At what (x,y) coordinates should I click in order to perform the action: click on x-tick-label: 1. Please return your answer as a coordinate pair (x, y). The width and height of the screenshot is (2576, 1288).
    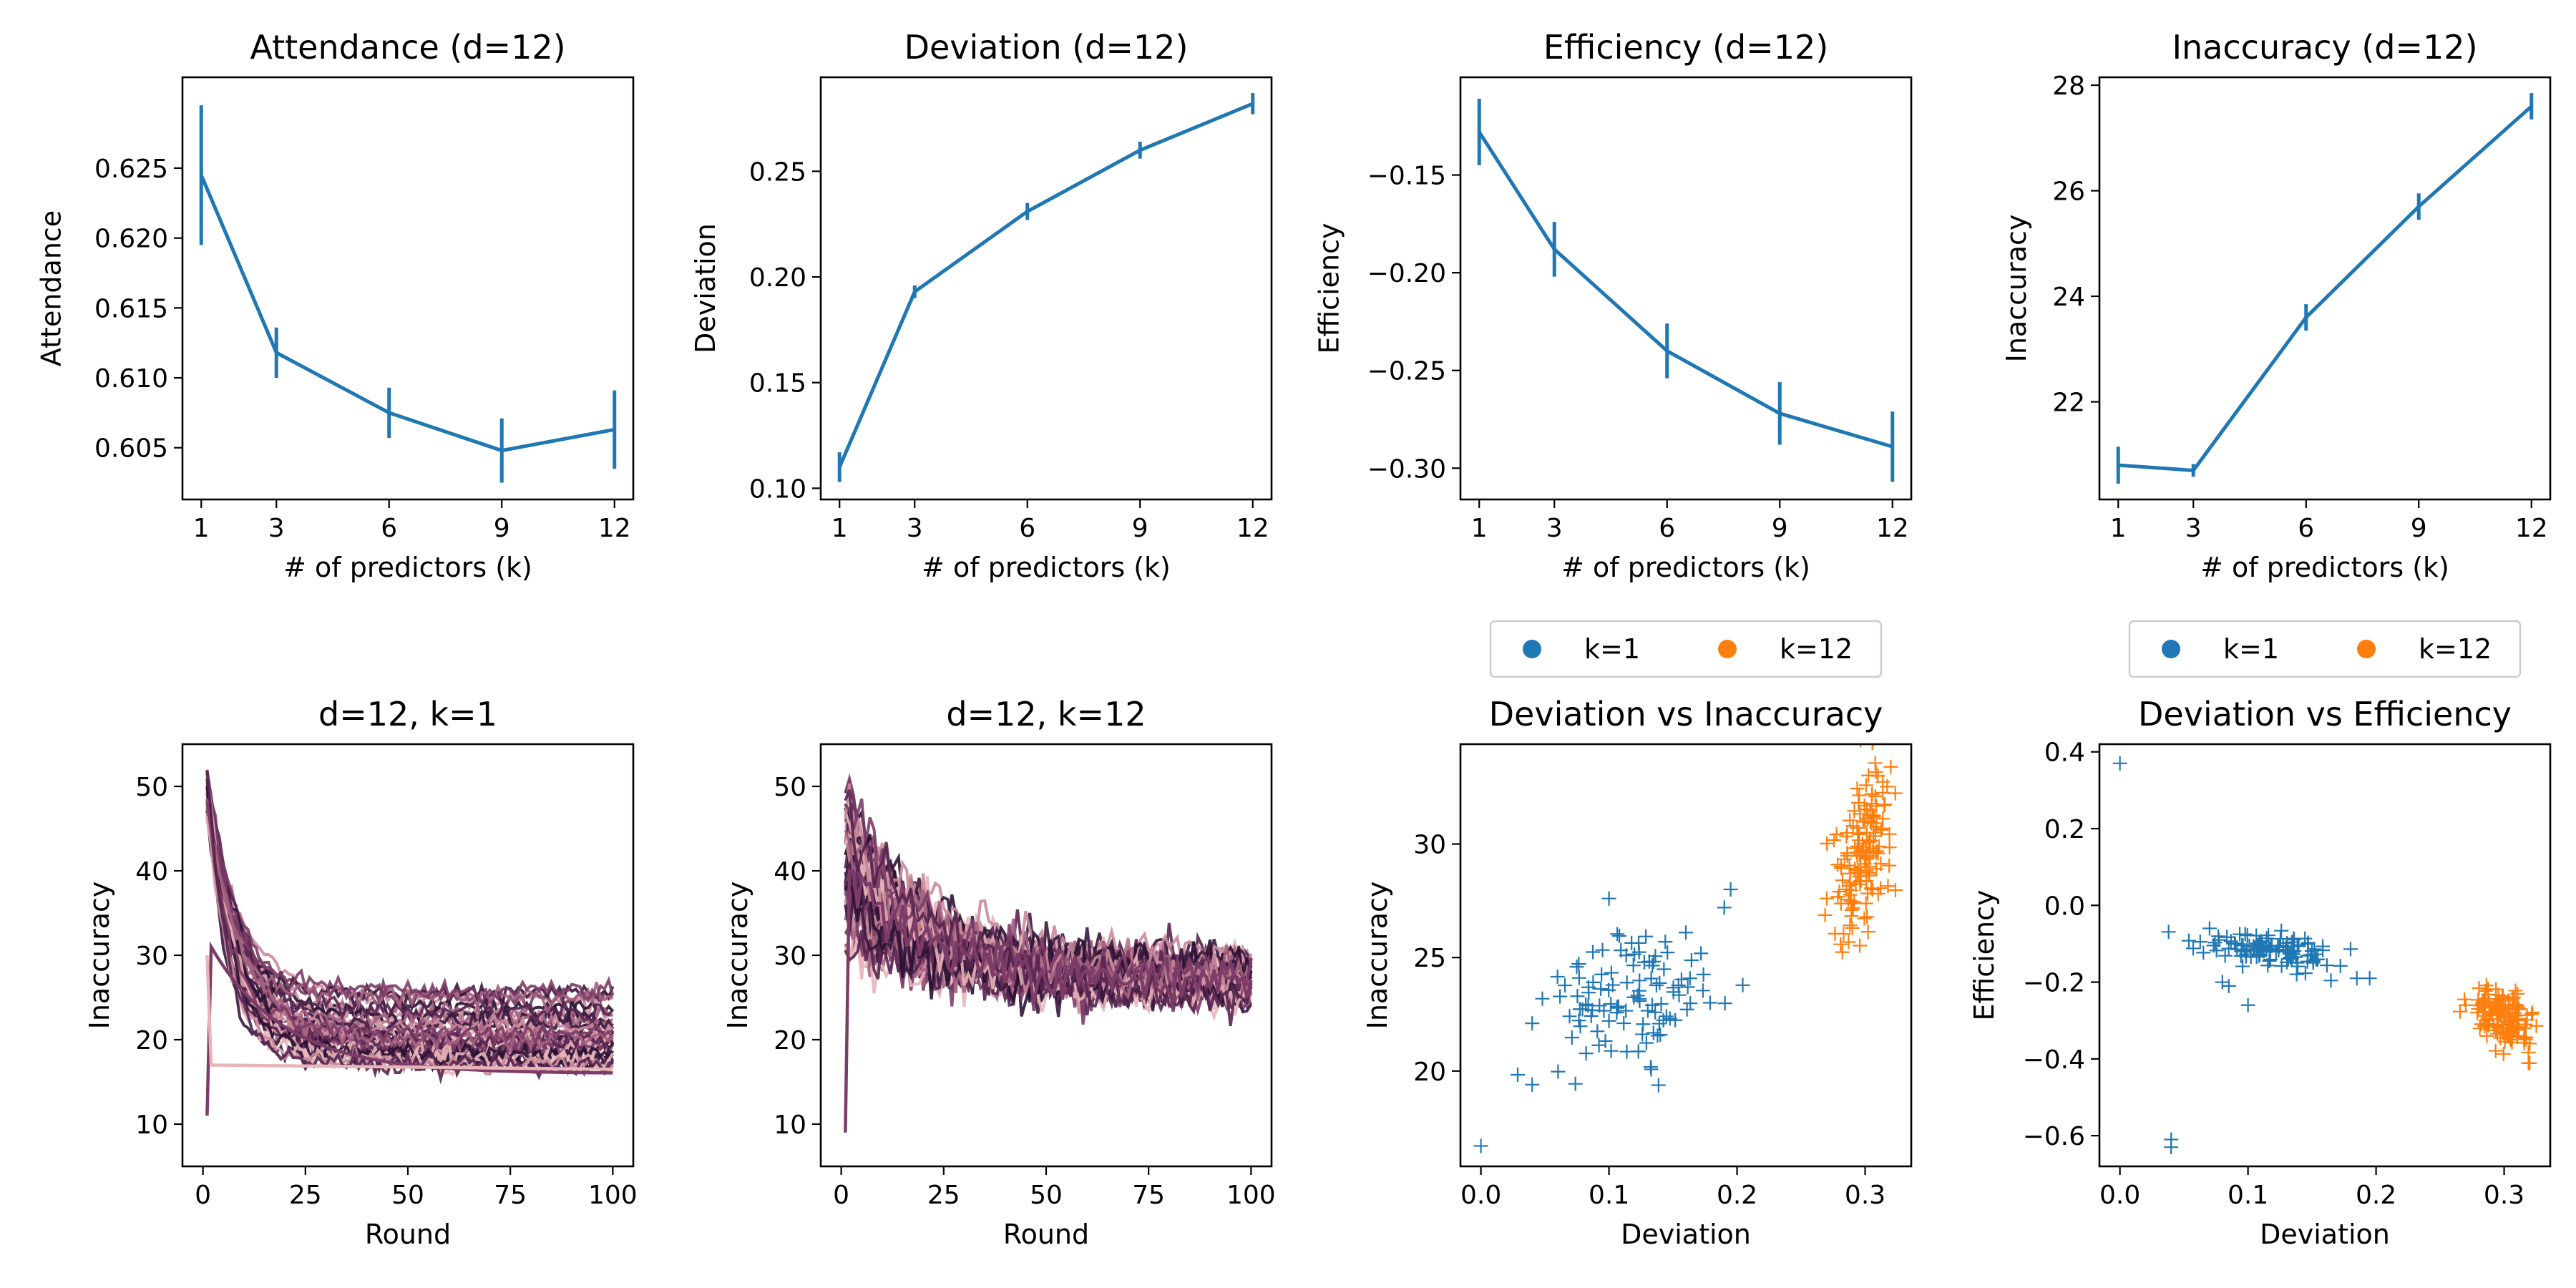
    Looking at the image, I should click on (839, 528).